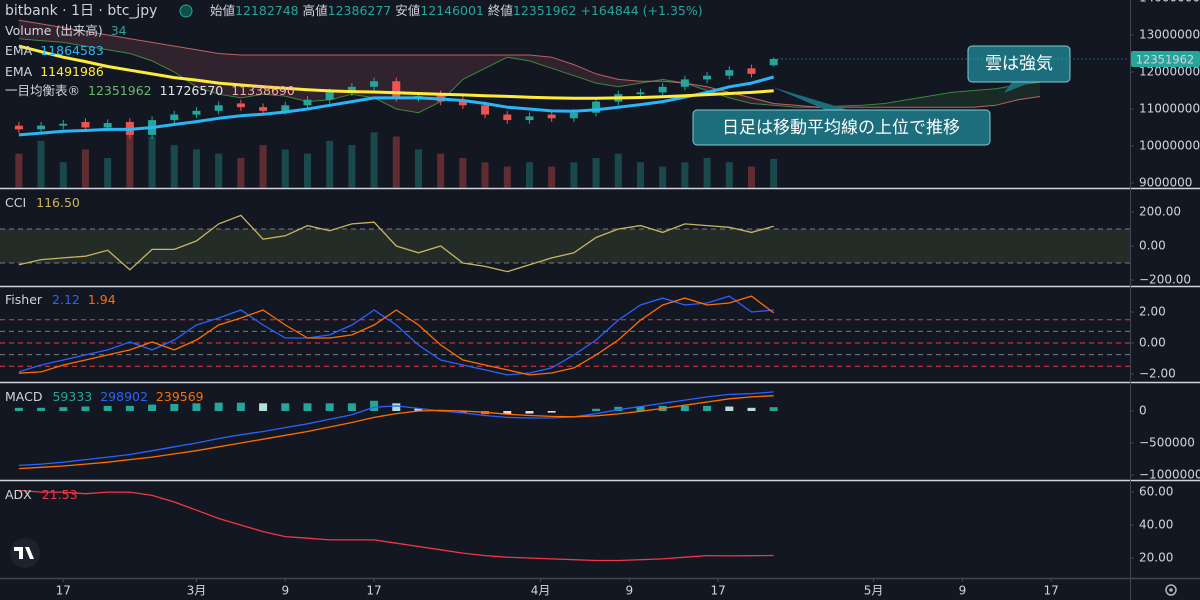 This screenshot has height=600, width=1200. I want to click on y-tick-label: 0.00, so click(1152, 342).